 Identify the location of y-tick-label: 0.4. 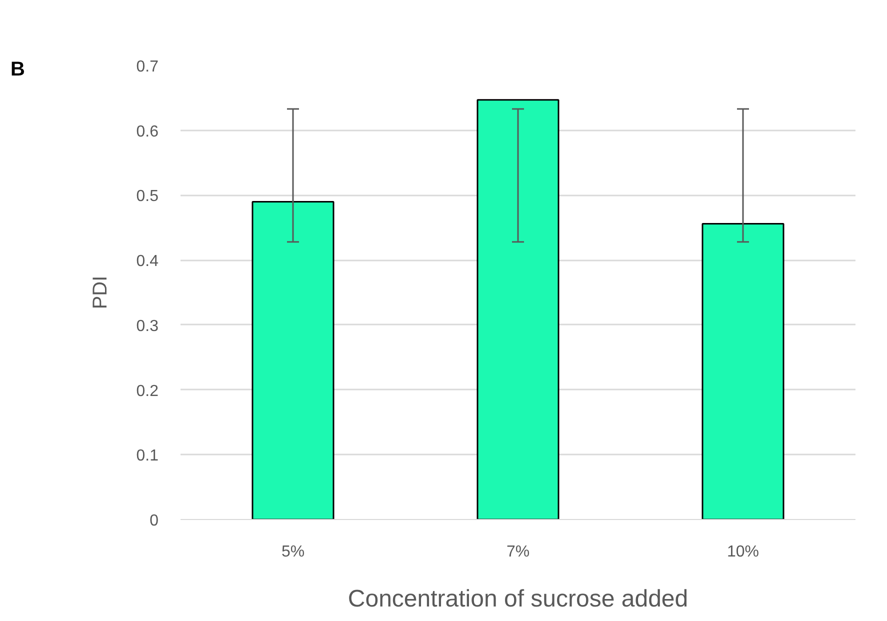
(147, 261).